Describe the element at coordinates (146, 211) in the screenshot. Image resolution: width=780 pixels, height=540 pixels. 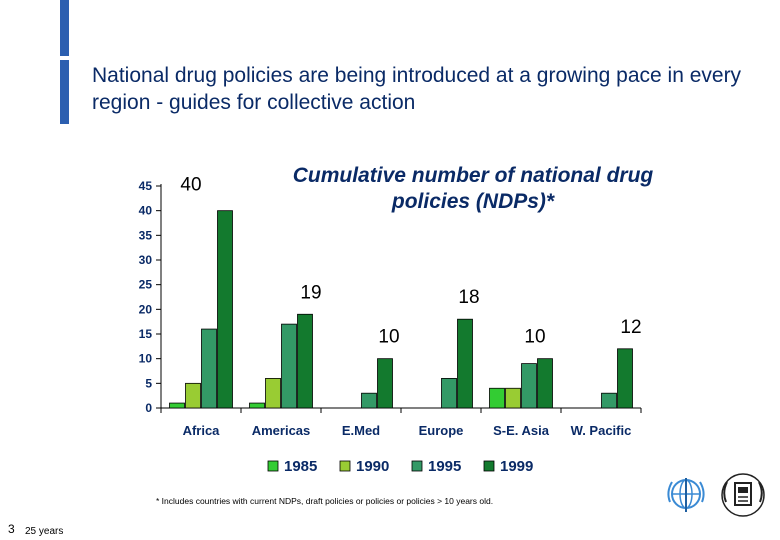
I see `y-tick-label: 40` at that location.